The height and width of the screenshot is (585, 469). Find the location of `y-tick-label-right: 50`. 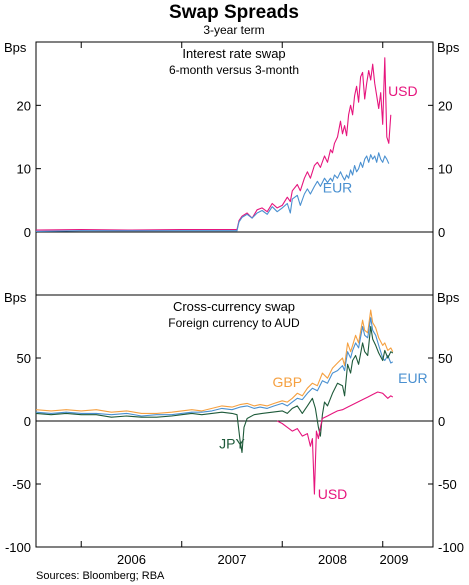

y-tick-label-right: 50 is located at coordinates (445, 358).